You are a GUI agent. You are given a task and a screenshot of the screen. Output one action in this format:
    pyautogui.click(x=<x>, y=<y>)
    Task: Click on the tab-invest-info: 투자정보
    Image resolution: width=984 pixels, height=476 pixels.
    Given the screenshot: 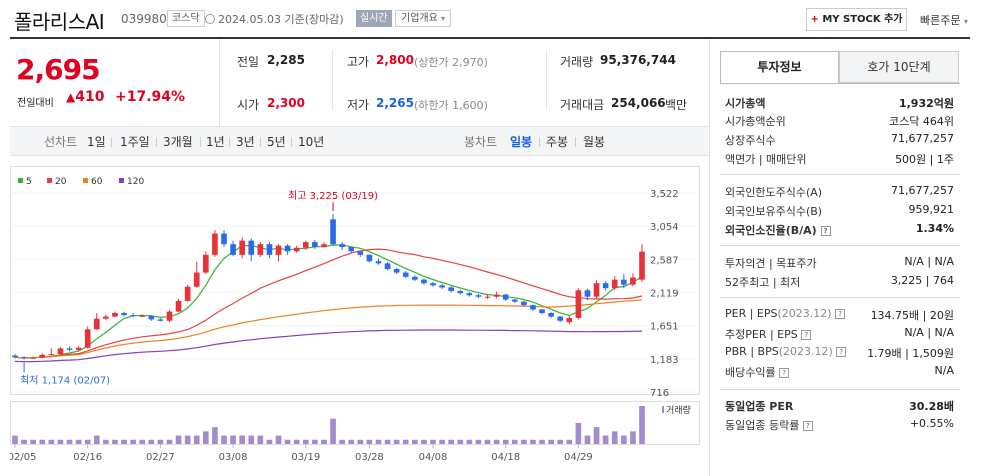 What is the action you would take?
    pyautogui.click(x=779, y=67)
    